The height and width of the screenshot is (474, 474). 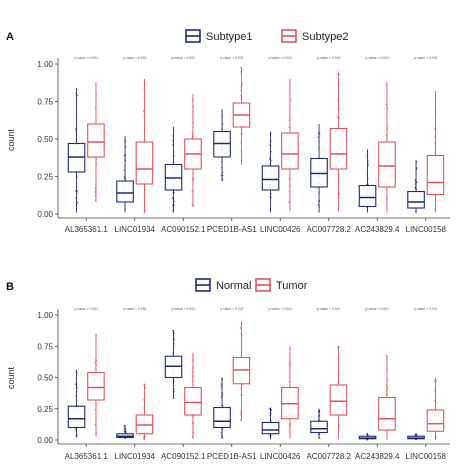 I want to click on box-subtype1, so click(x=367, y=181).